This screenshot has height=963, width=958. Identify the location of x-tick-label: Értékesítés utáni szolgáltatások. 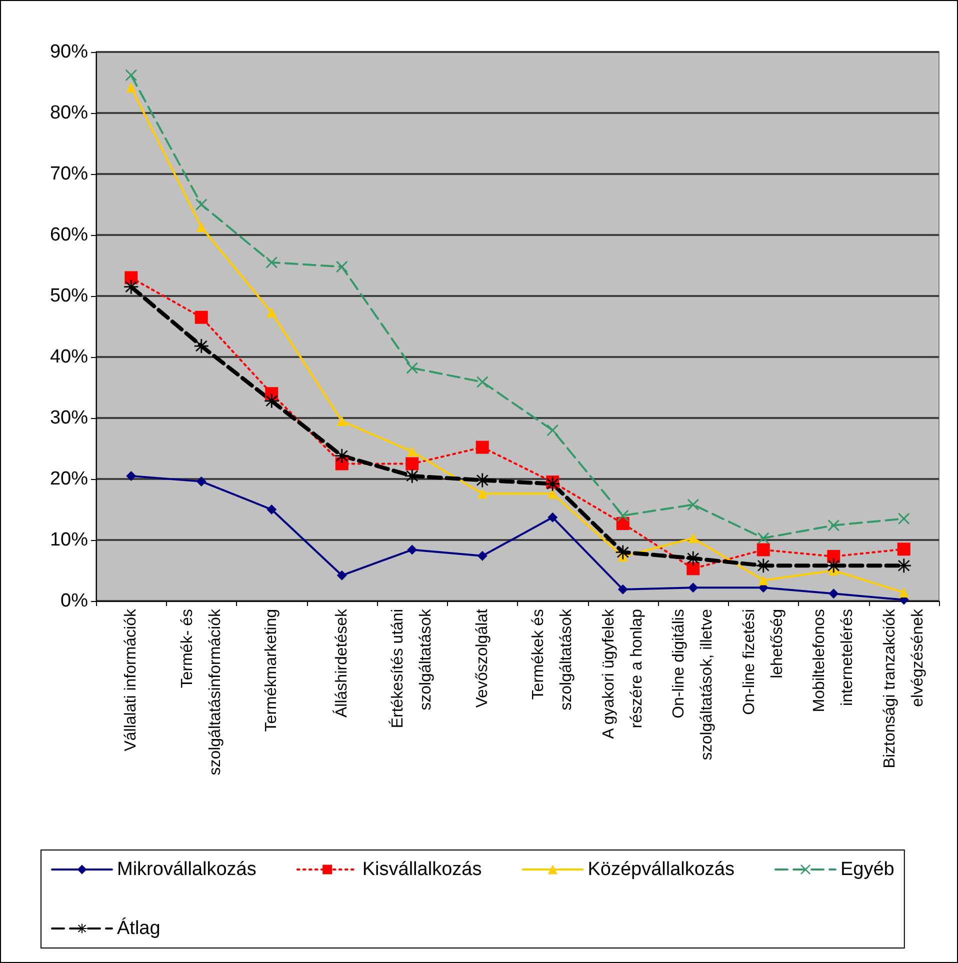
(411, 668).